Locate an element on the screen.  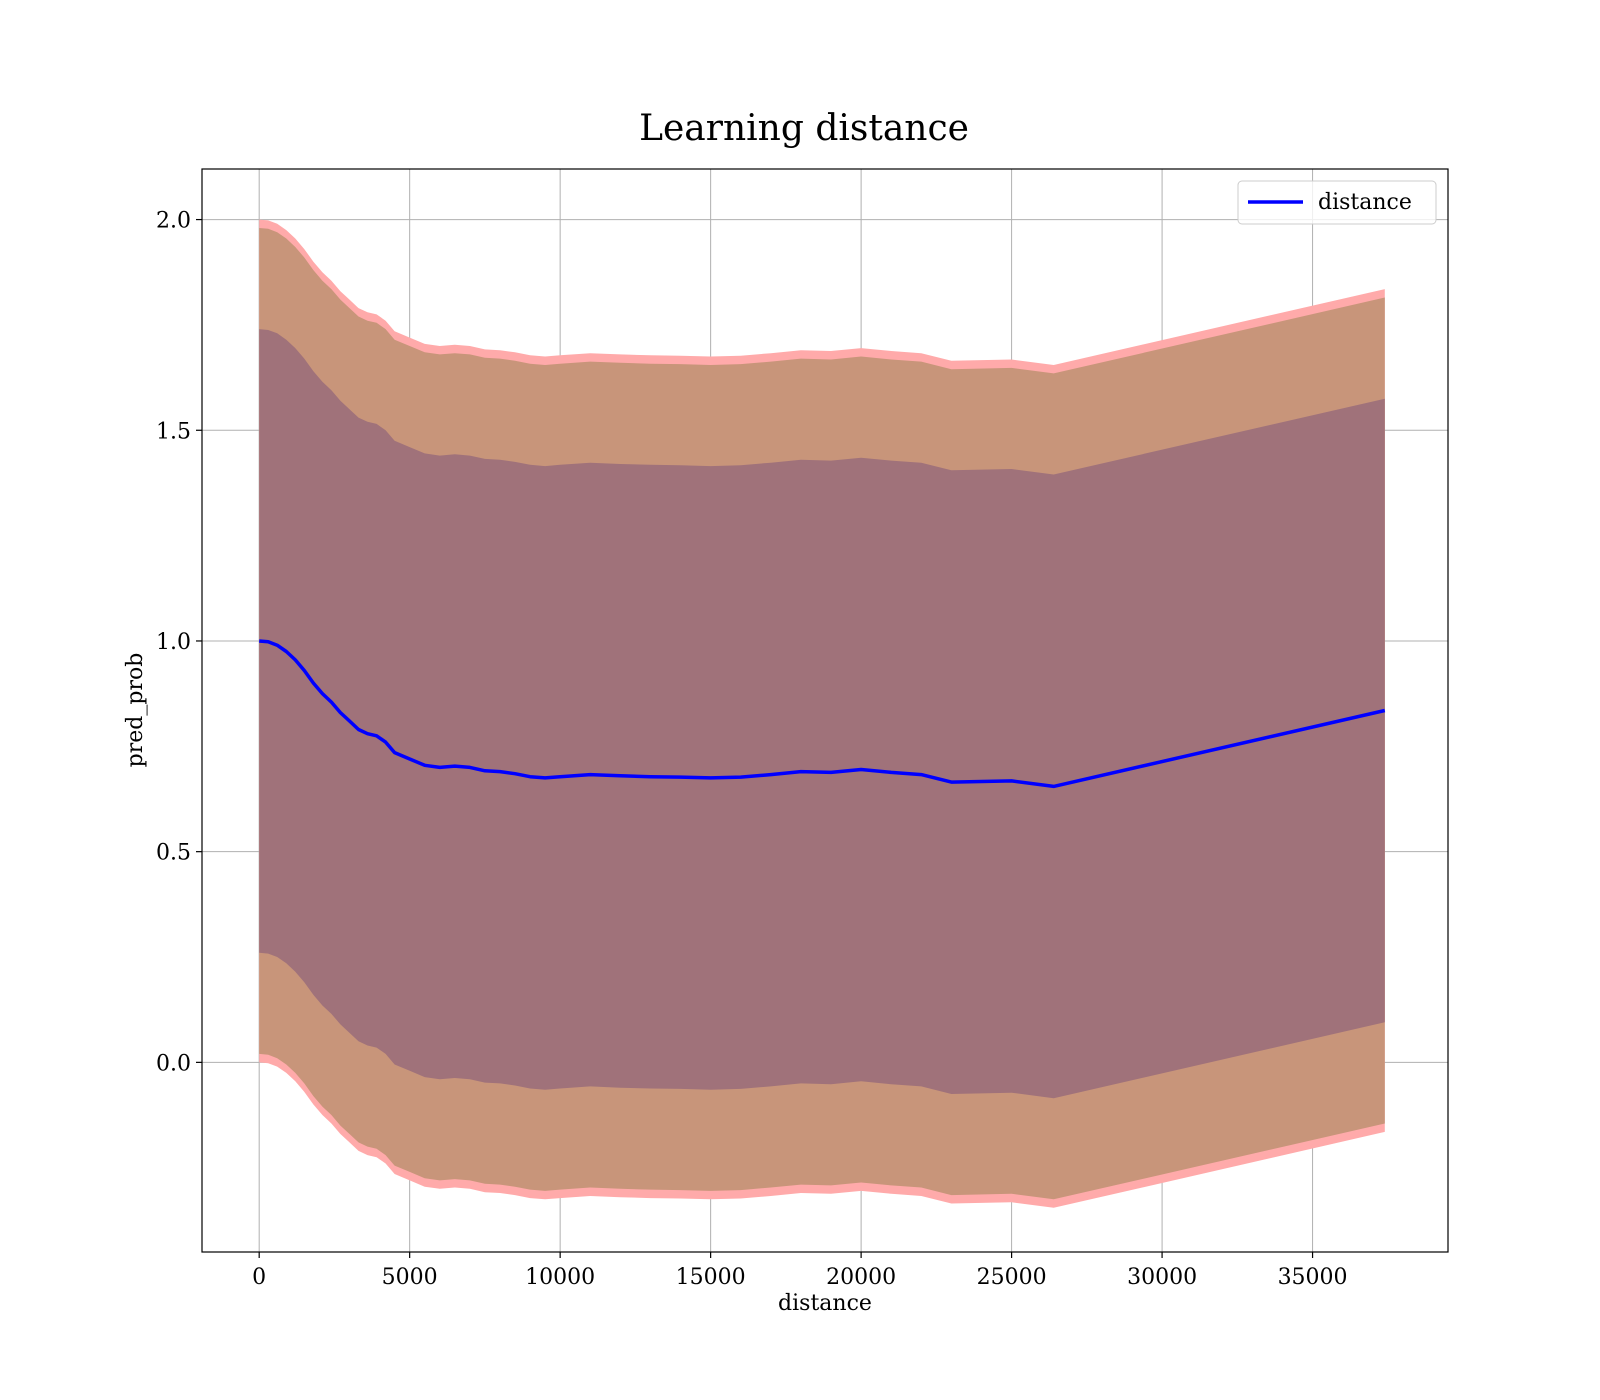
x-tick-label-6: 30000 is located at coordinates (1162, 1277).